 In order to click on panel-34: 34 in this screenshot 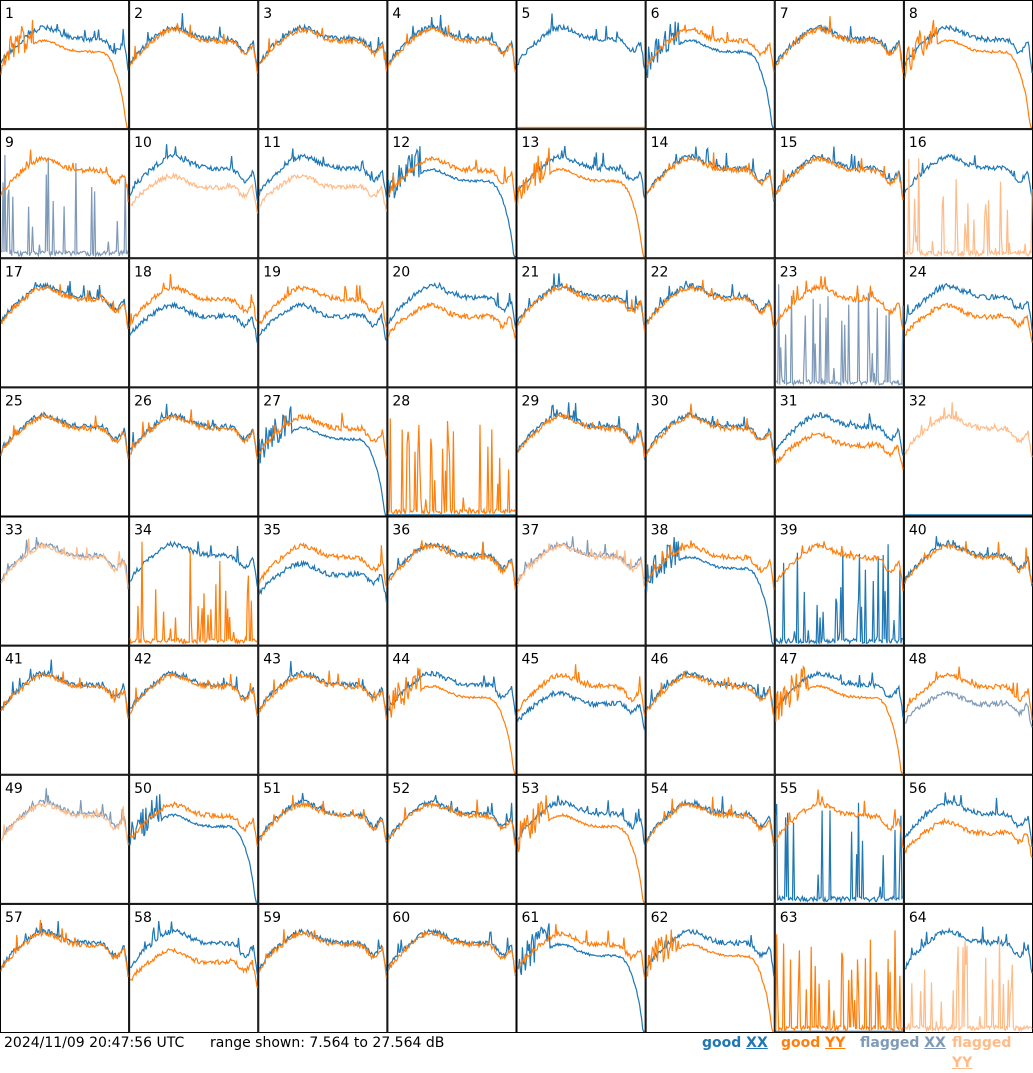, I will do `click(194, 581)`.